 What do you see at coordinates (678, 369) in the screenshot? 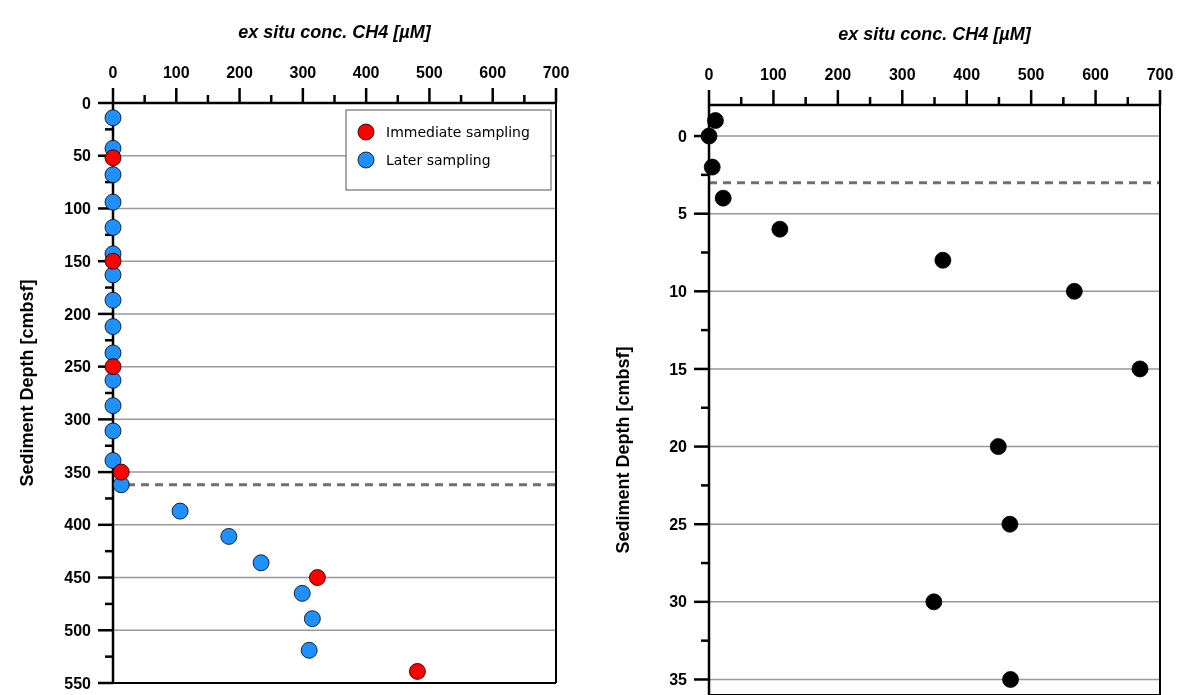
I see `y-tick-label: 15` at bounding box center [678, 369].